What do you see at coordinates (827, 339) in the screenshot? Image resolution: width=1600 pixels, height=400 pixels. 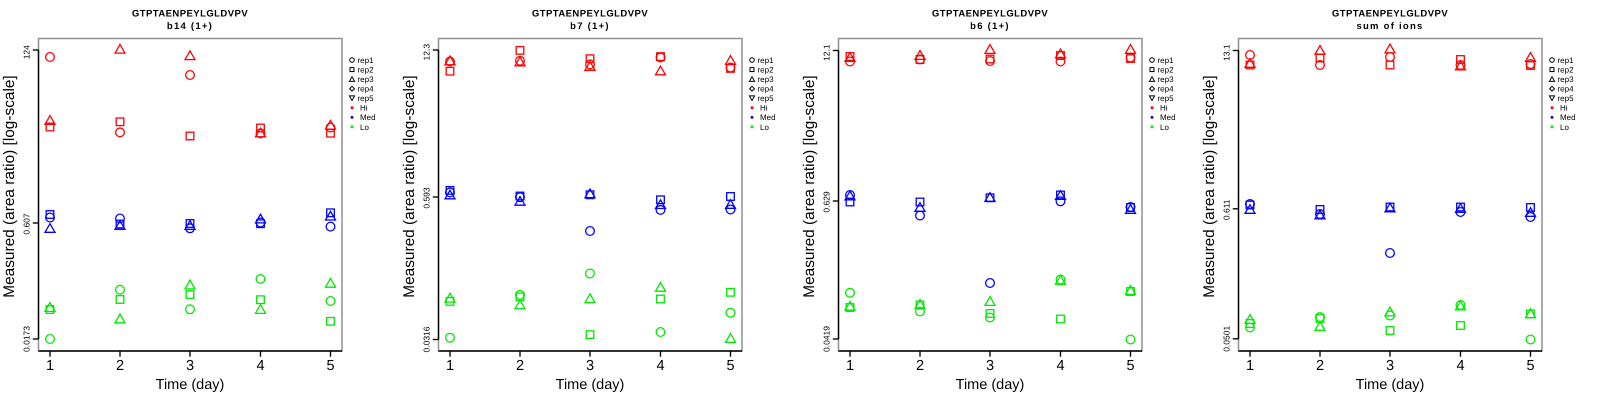 I see `svg-text: 0.0419` at bounding box center [827, 339].